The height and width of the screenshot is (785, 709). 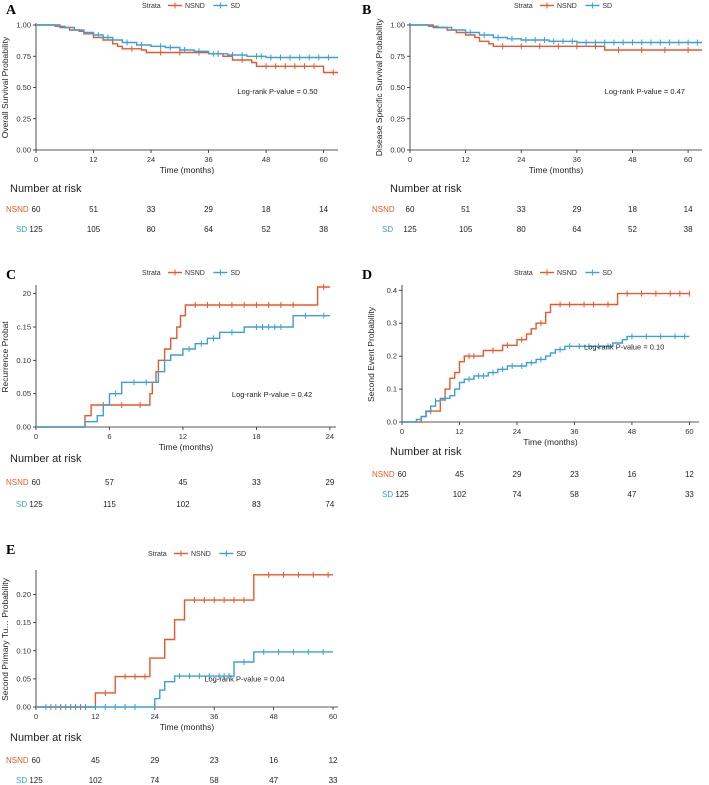 What do you see at coordinates (11, 275) in the screenshot?
I see `panel-letter: C` at bounding box center [11, 275].